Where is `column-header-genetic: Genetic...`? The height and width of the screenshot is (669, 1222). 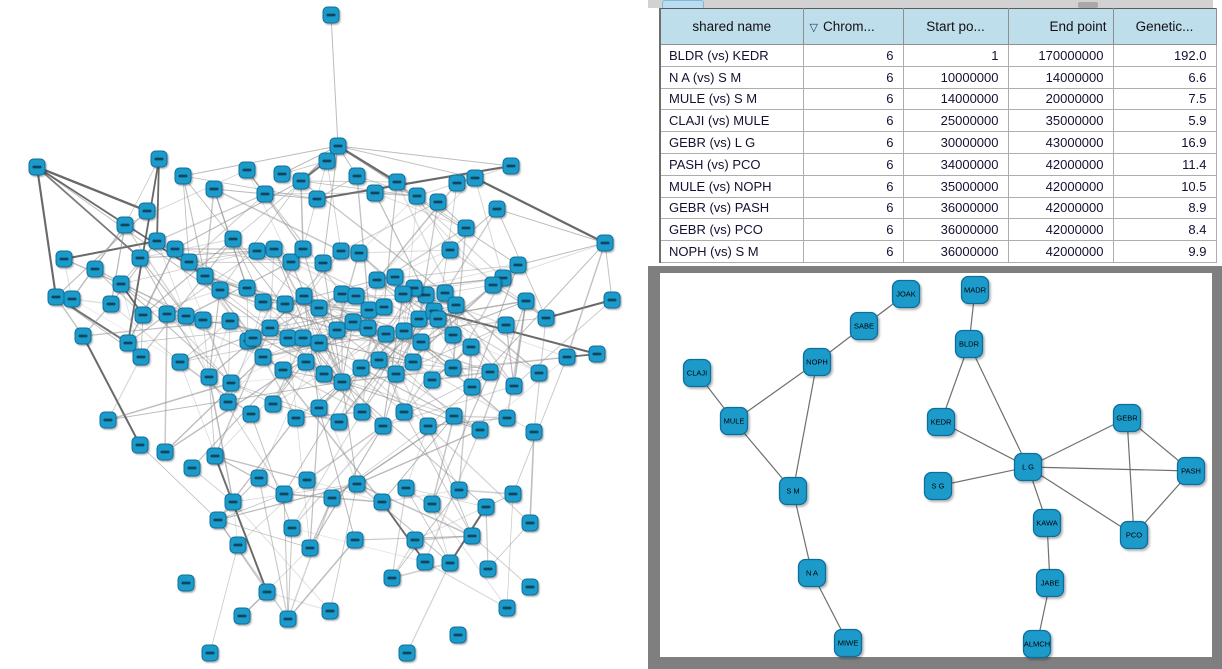
column-header-genetic: Genetic... is located at coordinates (1165, 26).